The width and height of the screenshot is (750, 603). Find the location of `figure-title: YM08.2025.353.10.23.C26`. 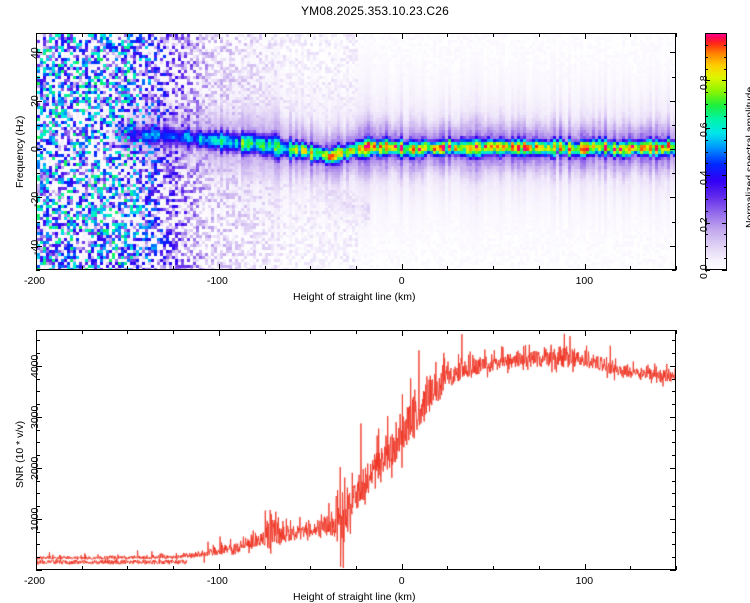

figure-title: YM08.2025.353.10.23.C26 is located at coordinates (375, 11).